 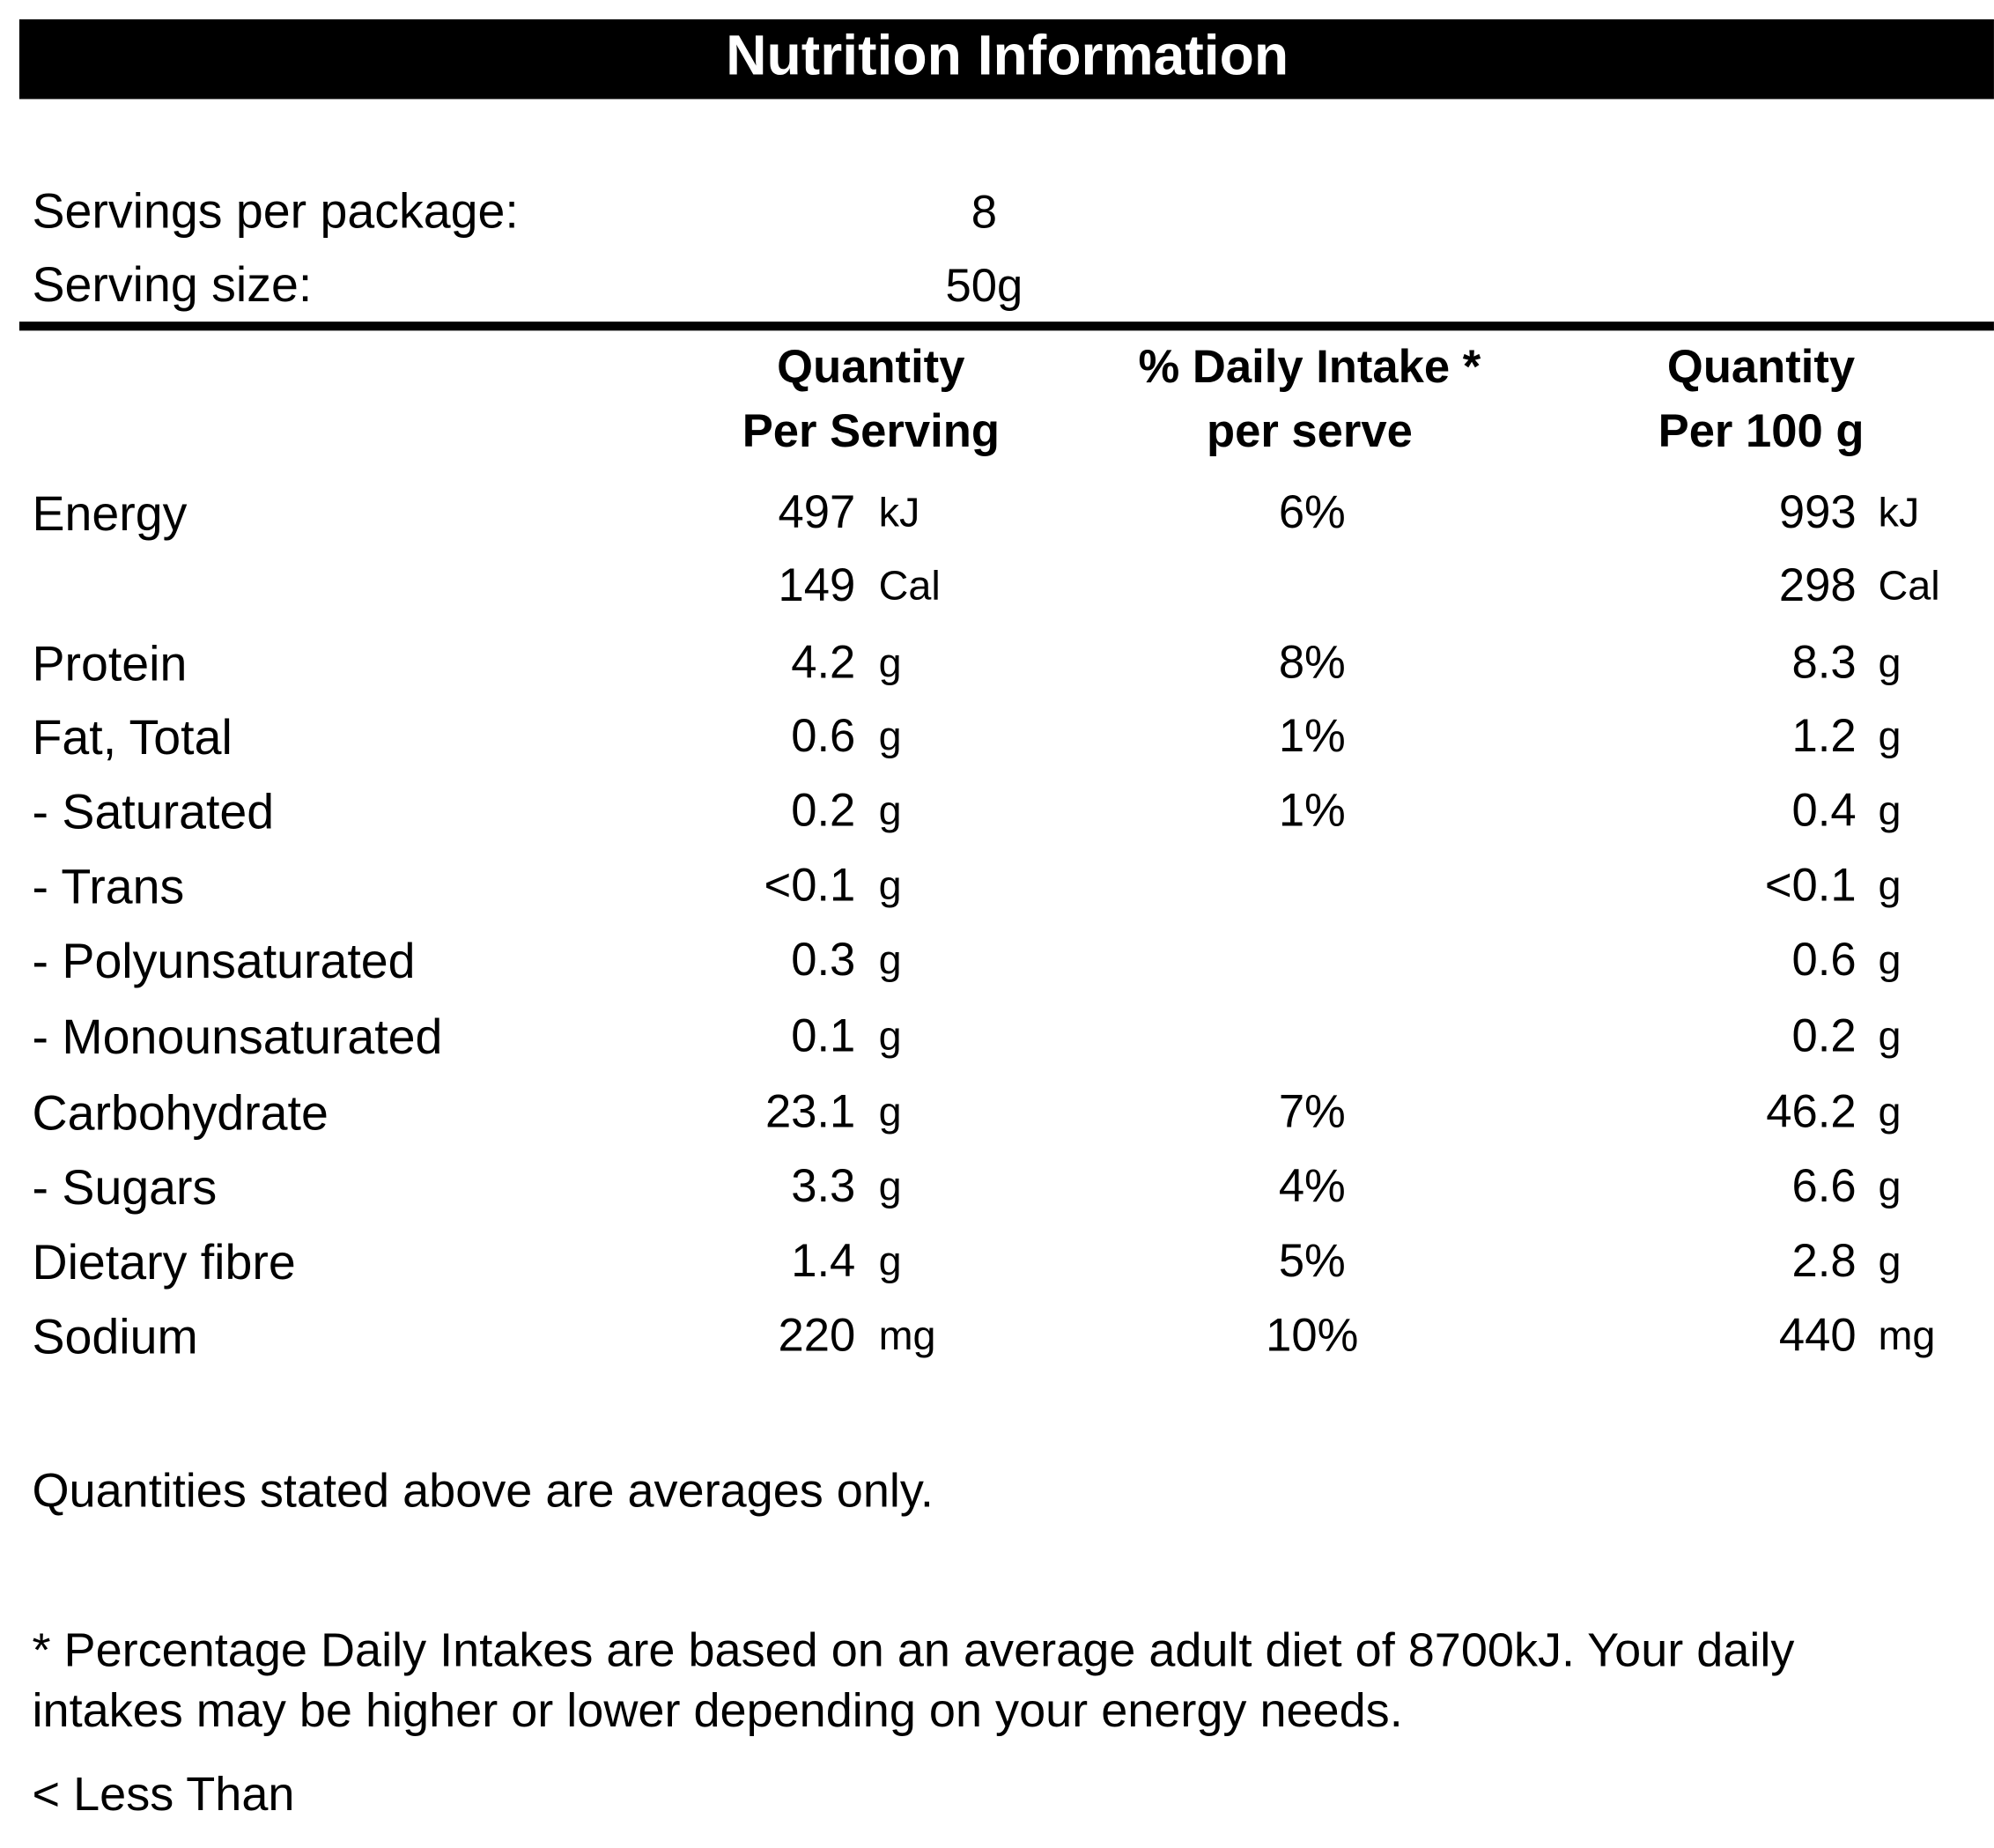 What do you see at coordinates (823, 959) in the screenshot?
I see `per-serving-value: 0.3` at bounding box center [823, 959].